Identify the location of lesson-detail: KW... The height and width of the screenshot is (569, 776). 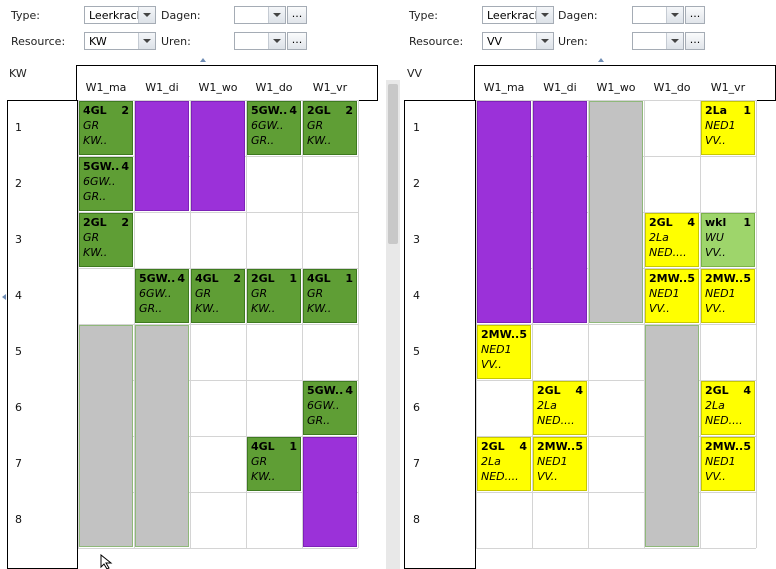
(319, 140).